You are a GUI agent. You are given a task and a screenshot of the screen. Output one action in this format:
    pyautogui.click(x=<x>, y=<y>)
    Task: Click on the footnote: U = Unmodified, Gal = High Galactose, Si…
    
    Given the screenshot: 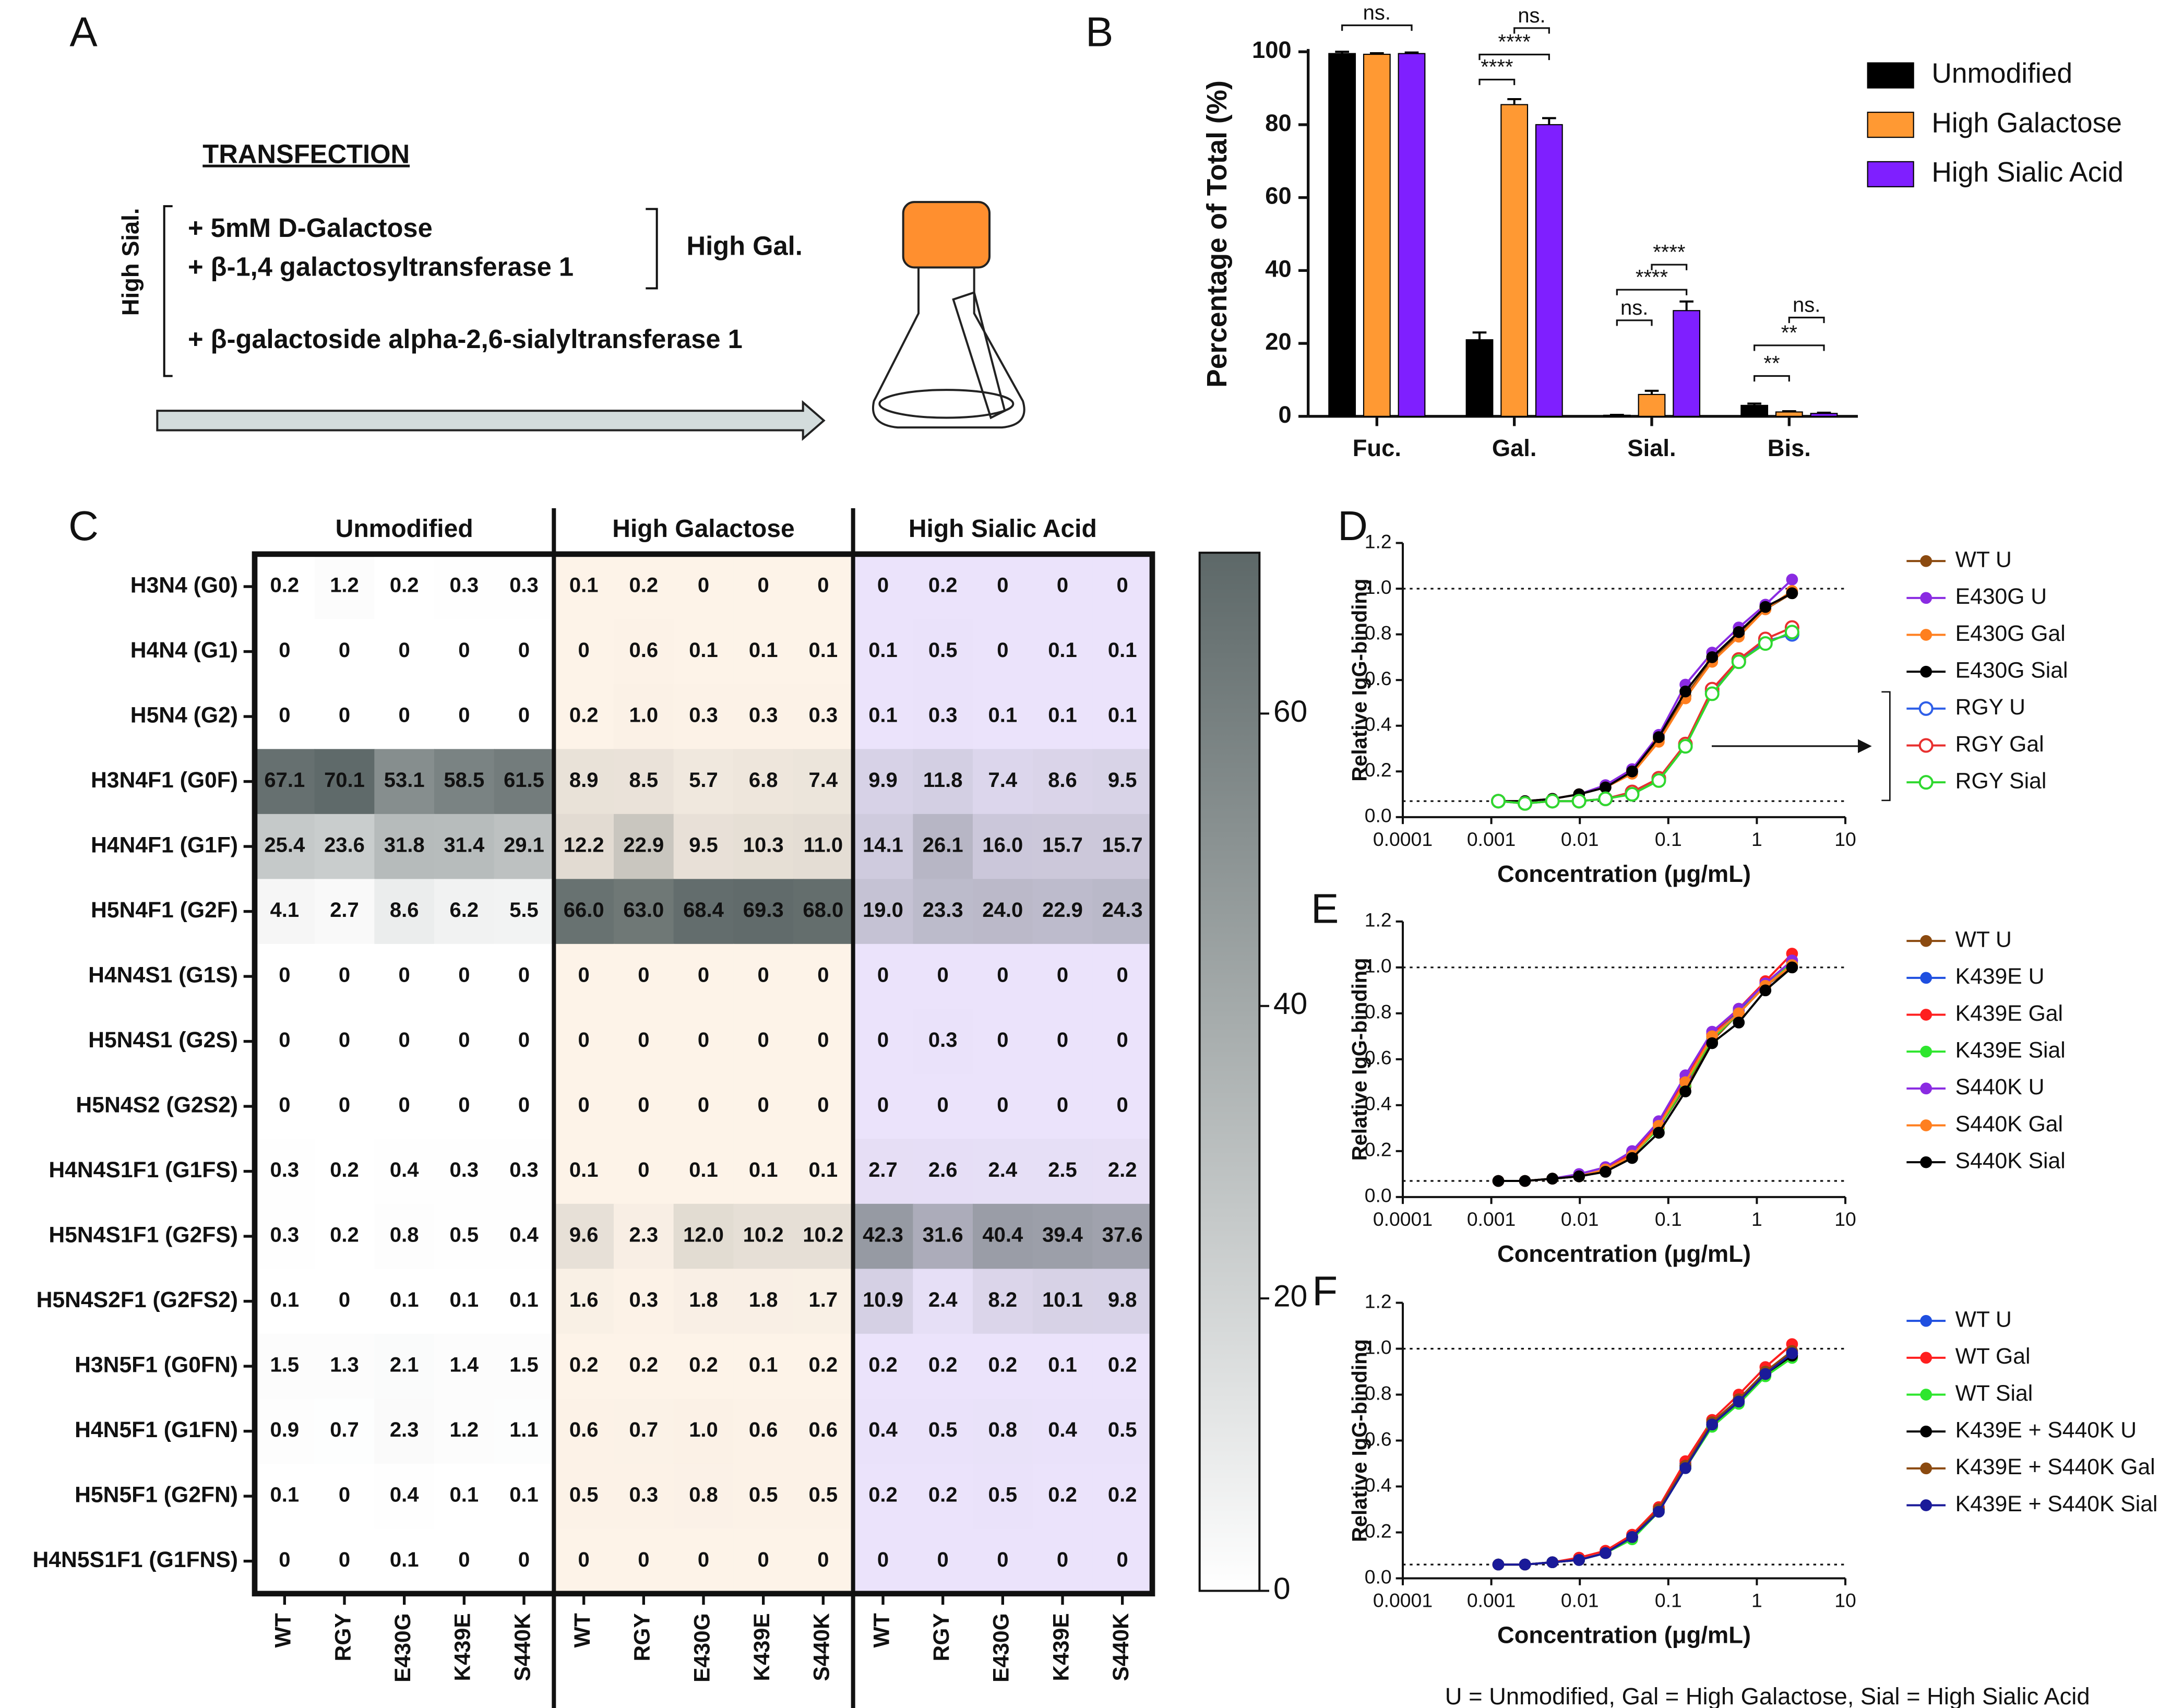 What is the action you would take?
    pyautogui.click(x=1767, y=1695)
    